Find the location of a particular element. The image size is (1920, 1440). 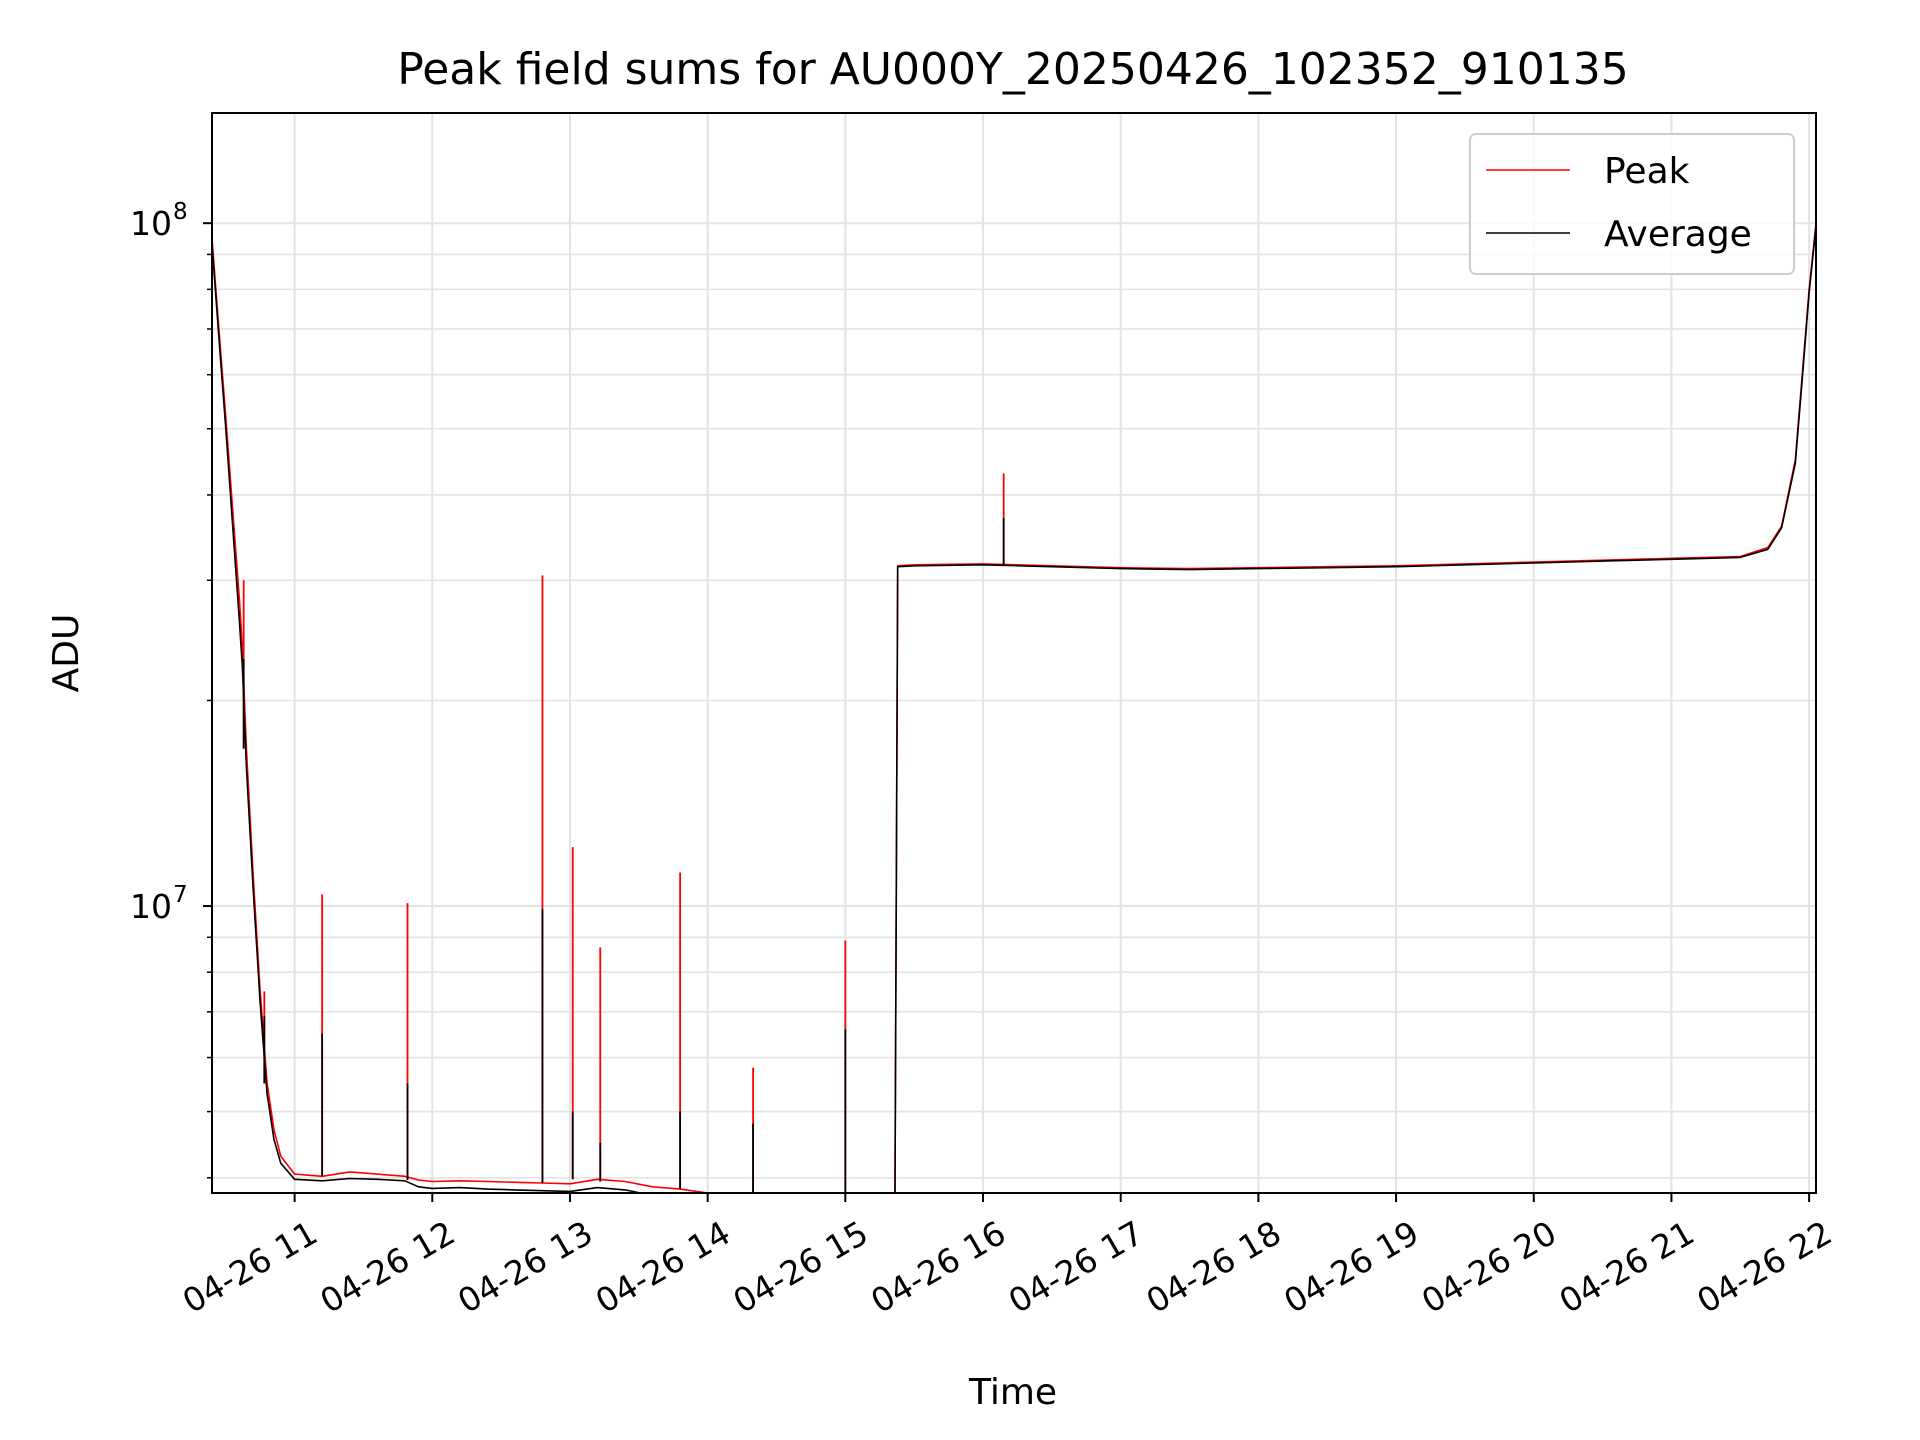

legend: Peak Average is located at coordinates (1632, 204).